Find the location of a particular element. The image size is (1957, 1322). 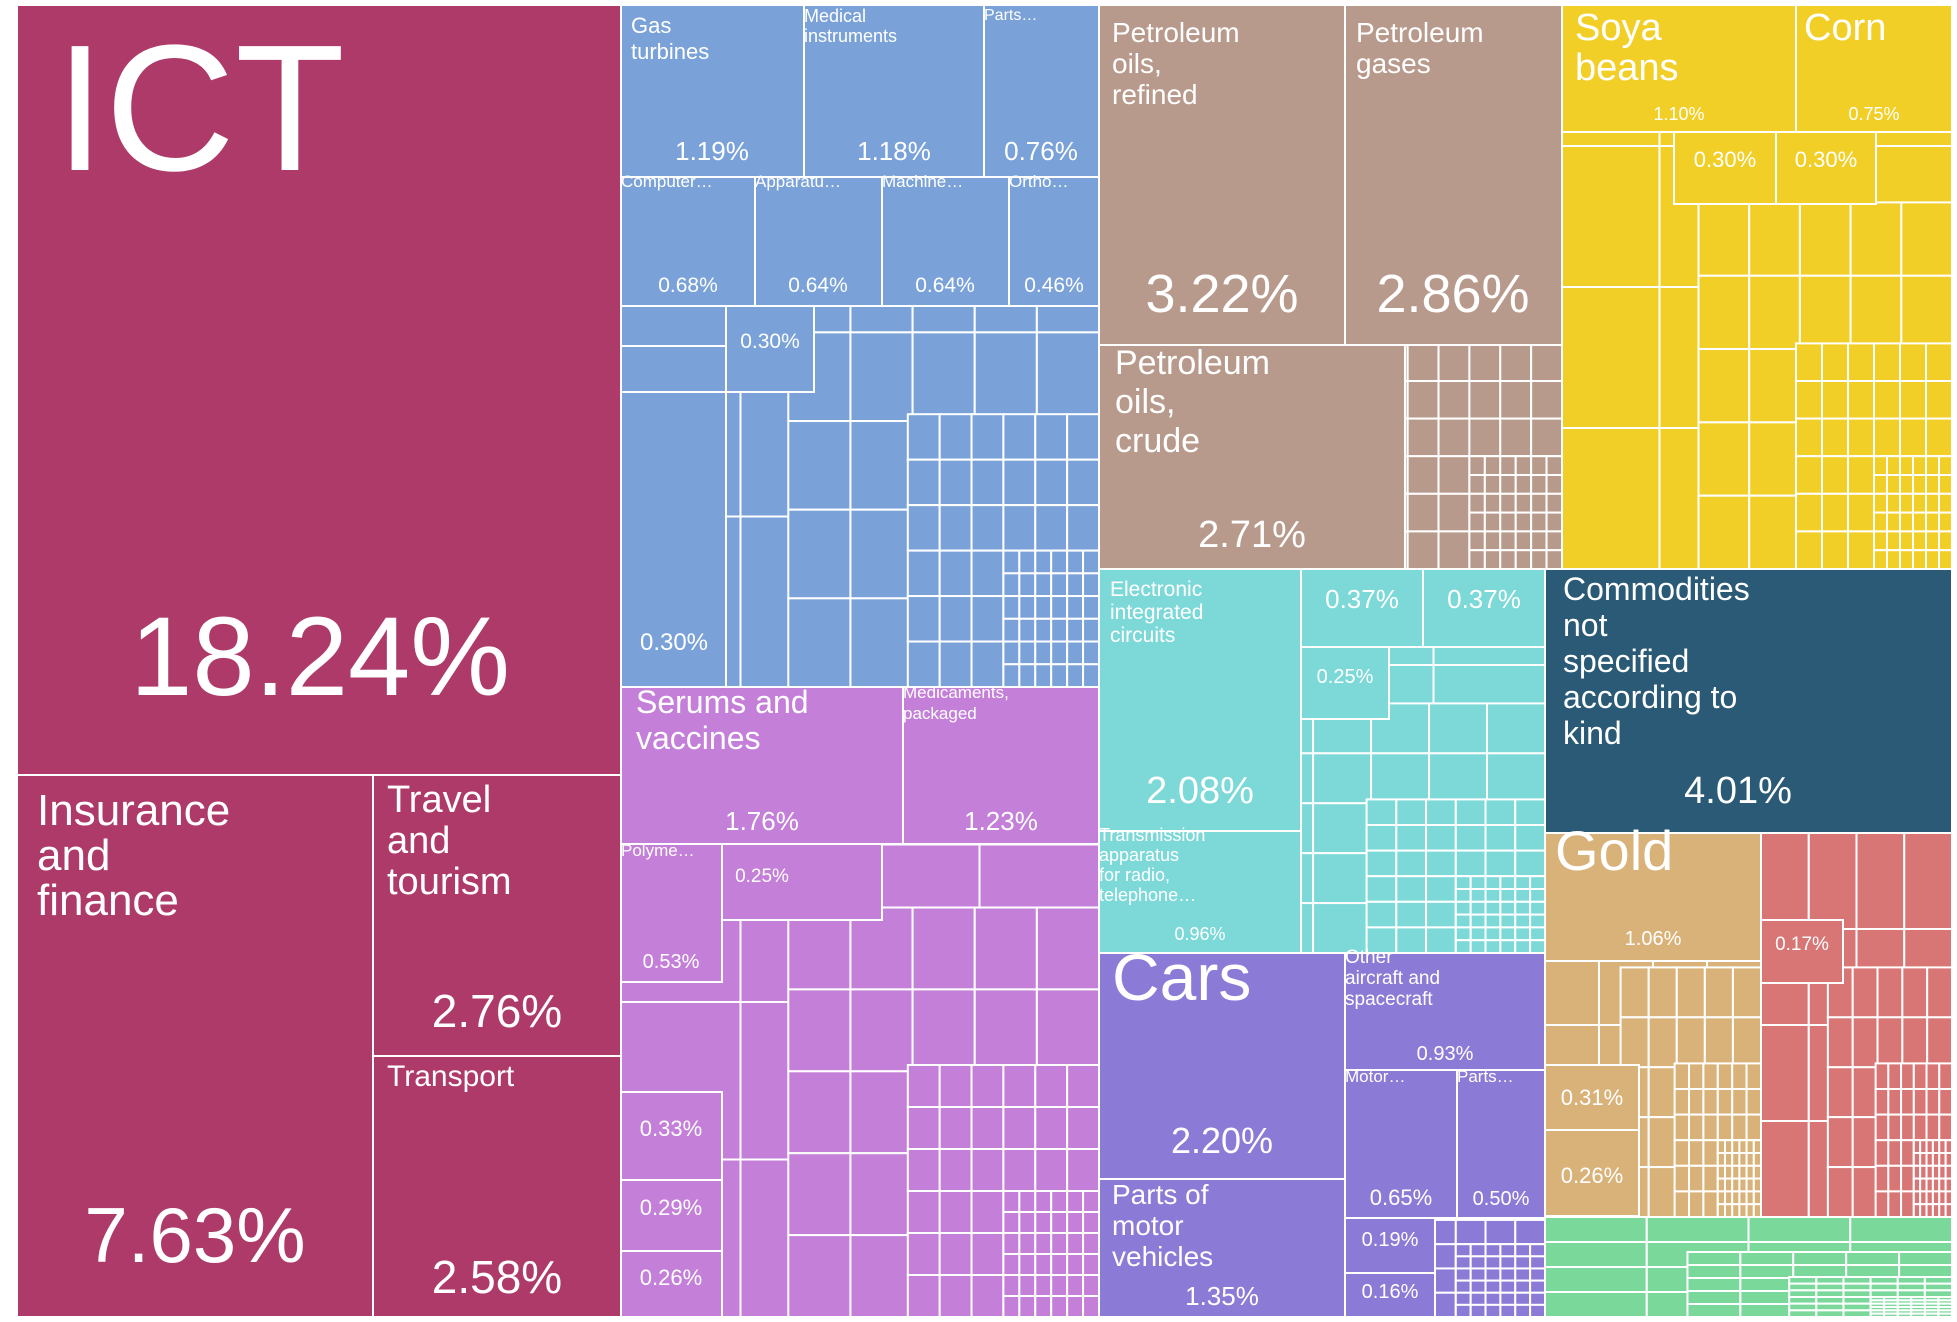

tile-value-ortho: 0.46% is located at coordinates (1054, 285).